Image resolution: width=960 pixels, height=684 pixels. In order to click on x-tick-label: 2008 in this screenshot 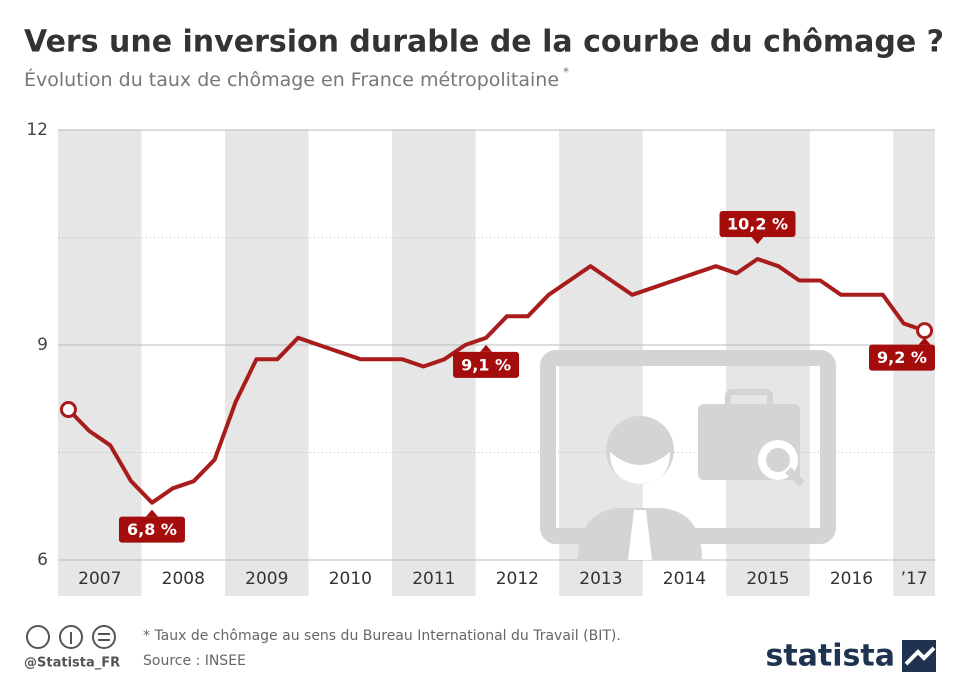, I will do `click(183, 579)`.